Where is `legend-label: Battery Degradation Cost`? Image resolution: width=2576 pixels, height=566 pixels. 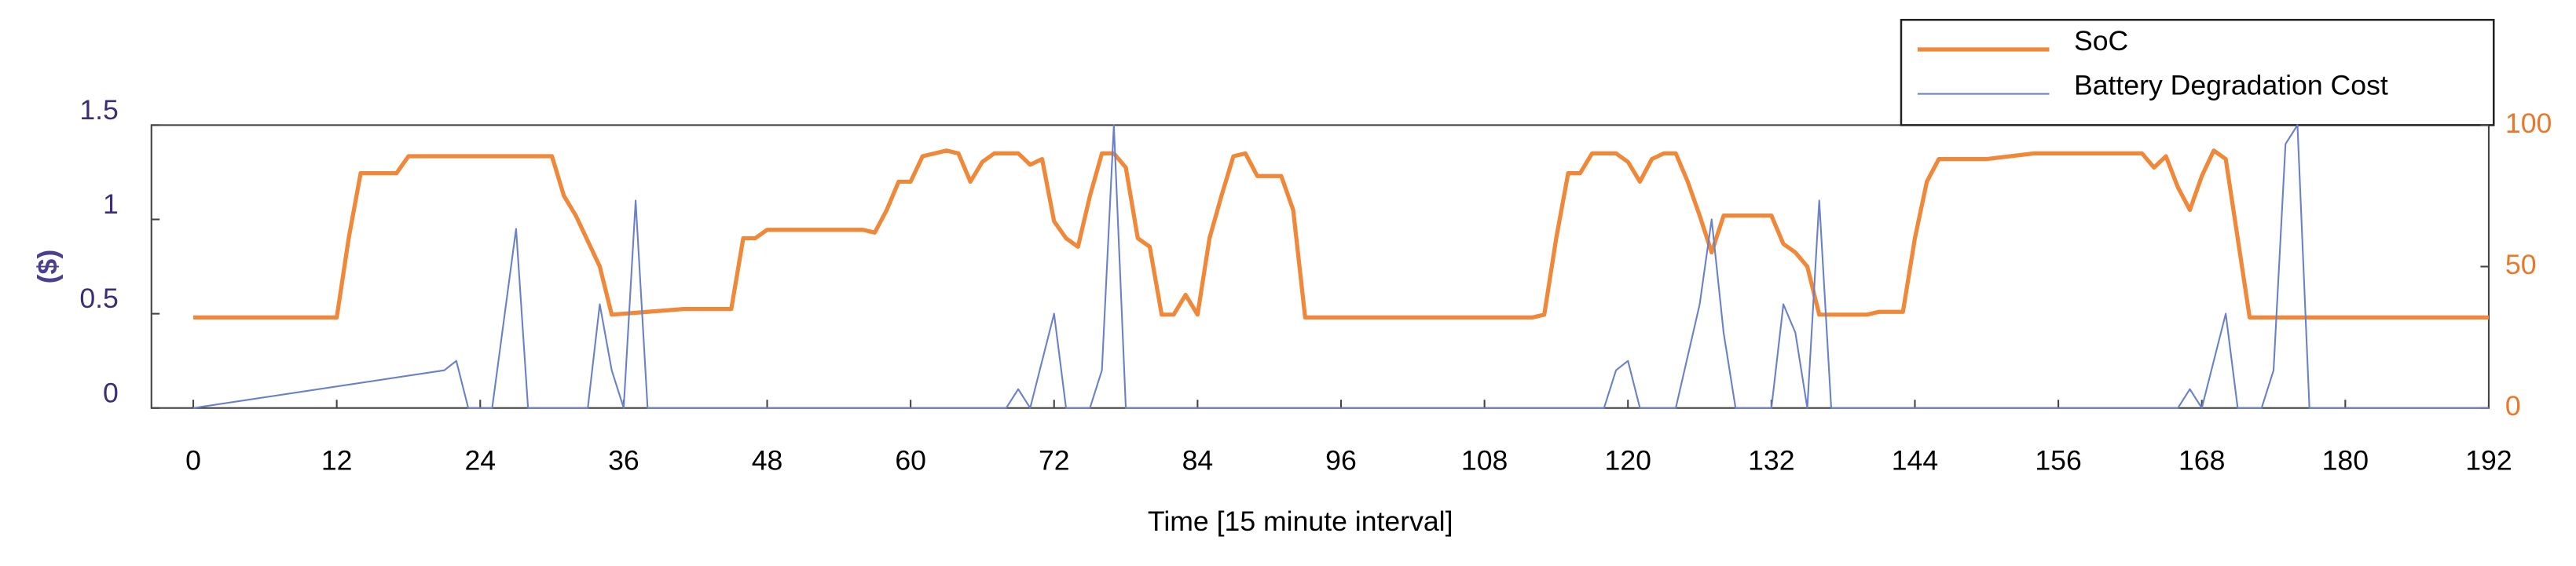 legend-label: Battery Degradation Cost is located at coordinates (2231, 85).